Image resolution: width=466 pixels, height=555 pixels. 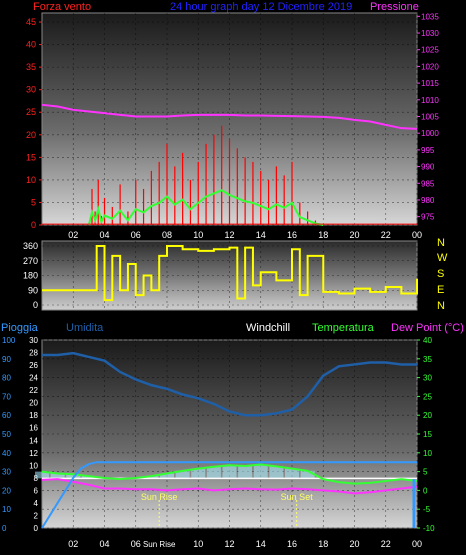 What do you see at coordinates (33, 378) in the screenshot?
I see `humidity-tick-label: 24` at bounding box center [33, 378].